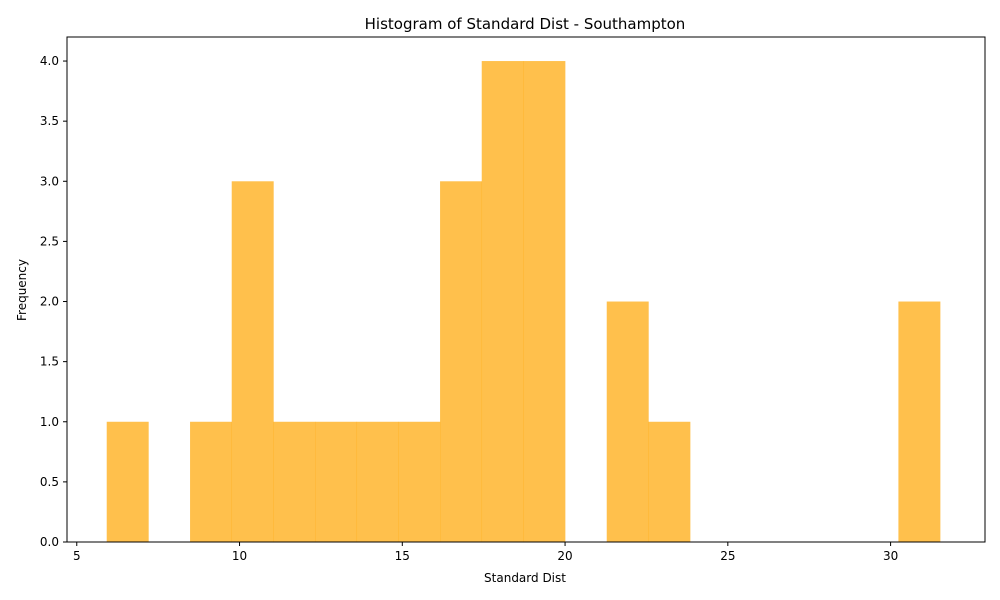 Image resolution: width=1000 pixels, height=600 pixels. Describe the element at coordinates (402, 556) in the screenshot. I see `x-tick-label: 15` at that location.